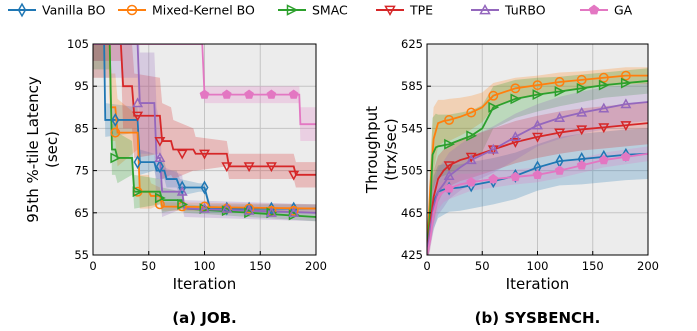 The image size is (697, 331). I want to click on y-tick-label: 585, so click(412, 86).